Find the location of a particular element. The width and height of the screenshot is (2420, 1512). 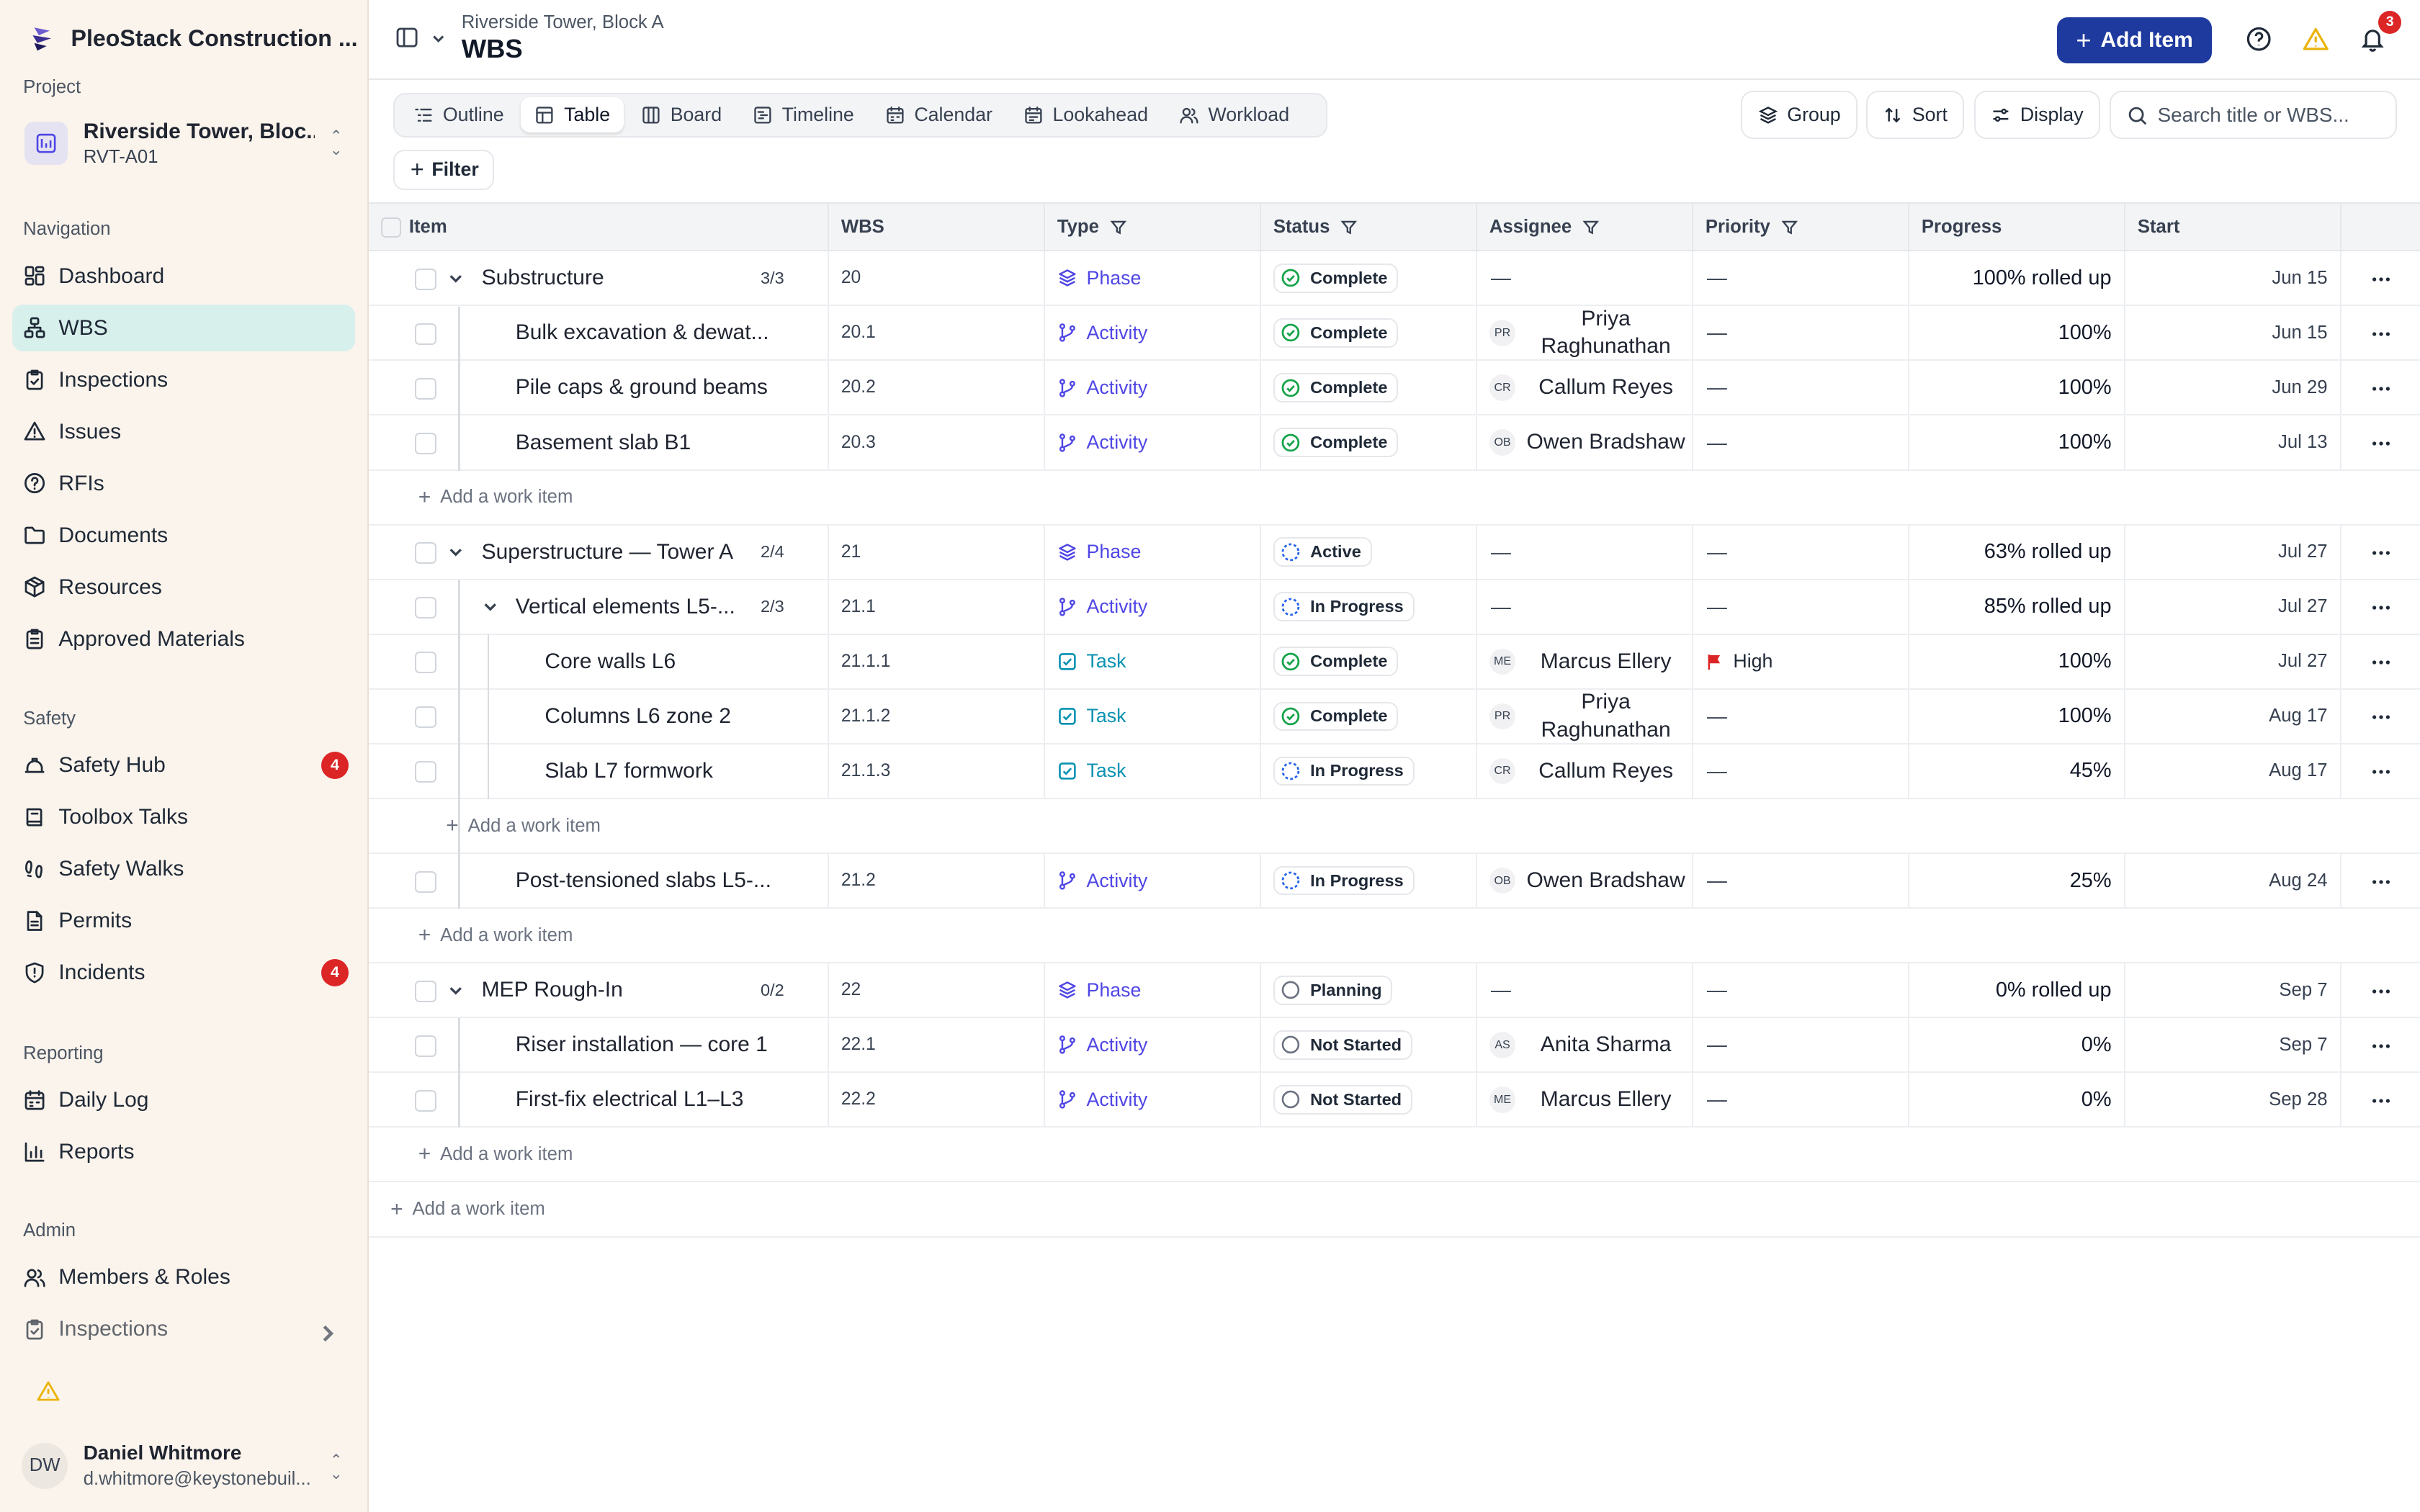

column-progress: Progress is located at coordinates (2017, 227).